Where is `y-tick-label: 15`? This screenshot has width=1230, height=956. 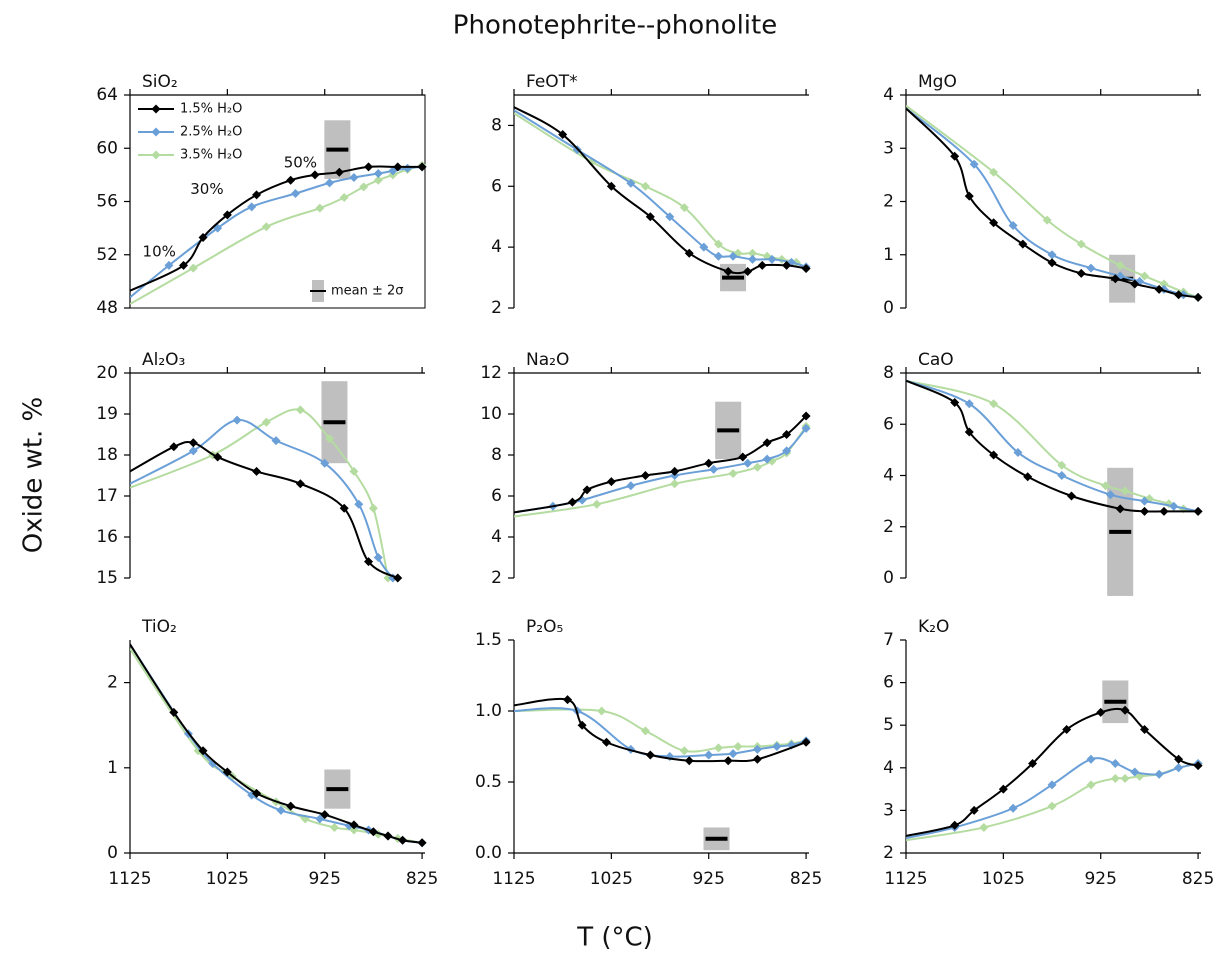
y-tick-label: 15 is located at coordinates (107, 578).